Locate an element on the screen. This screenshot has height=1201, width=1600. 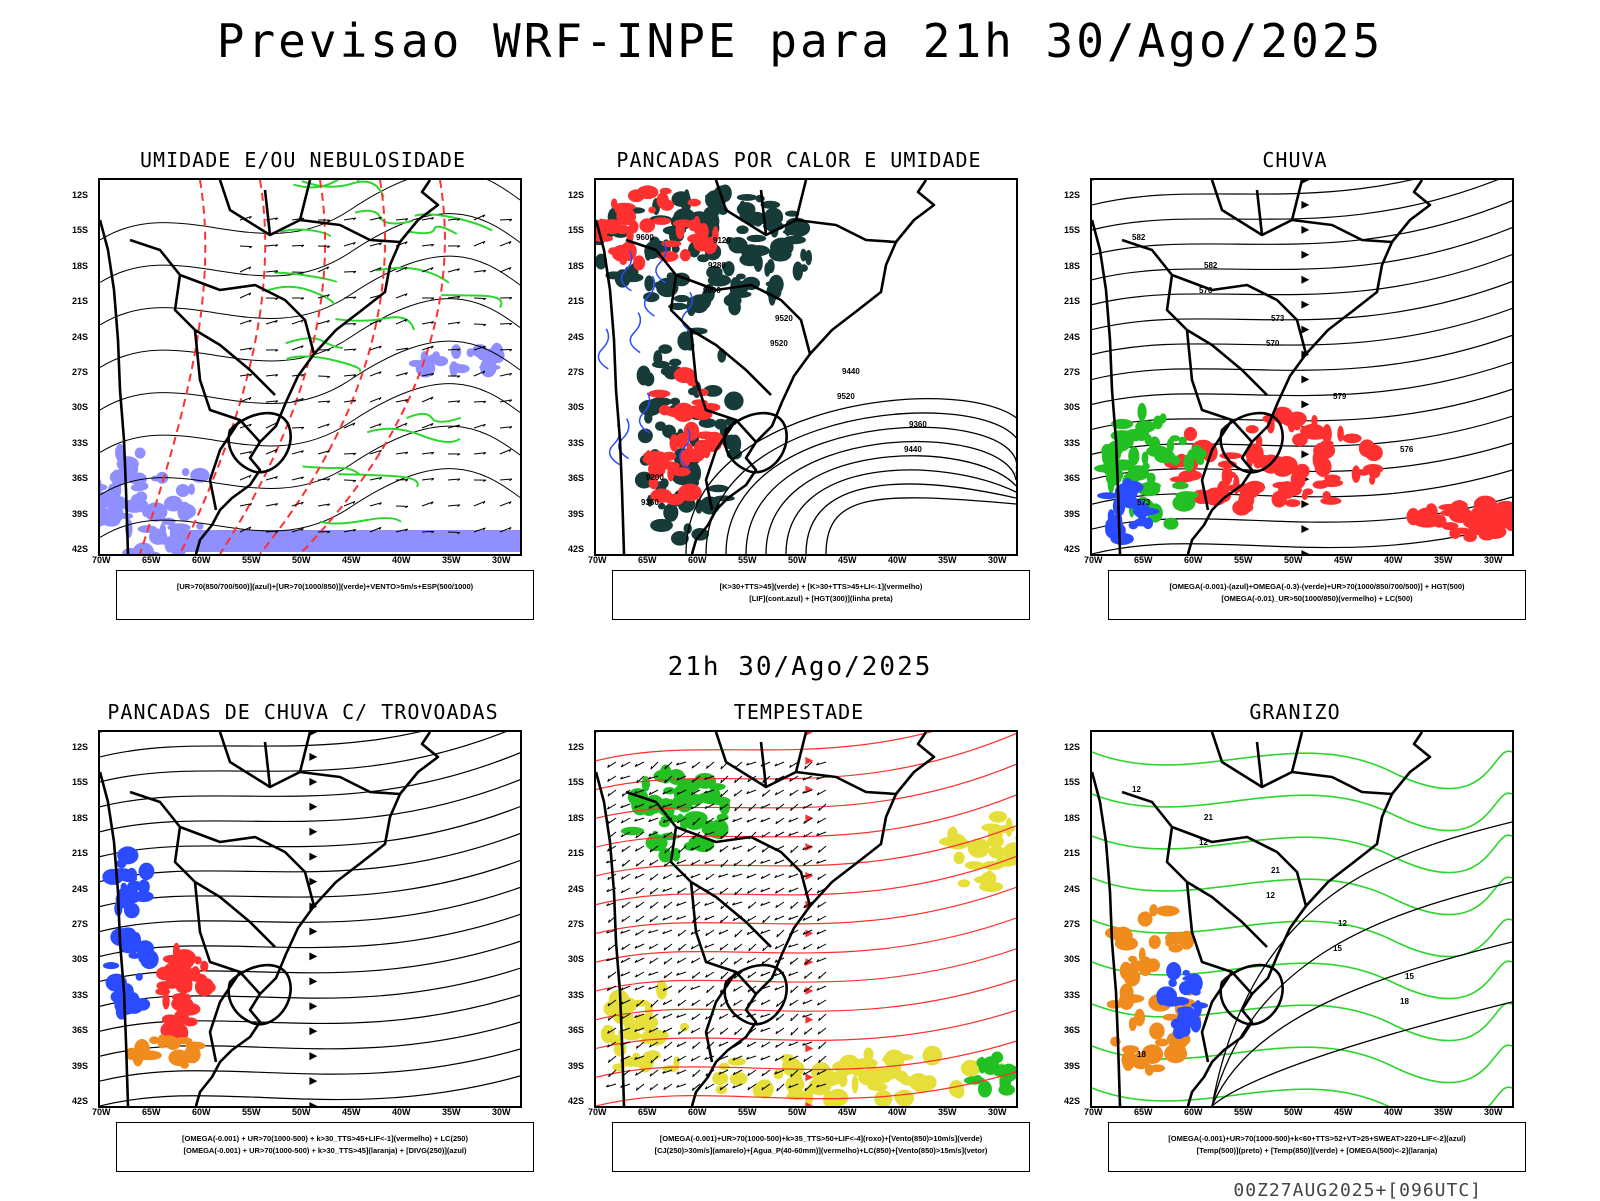
divergence-blue is located at coordinates (130, 932).